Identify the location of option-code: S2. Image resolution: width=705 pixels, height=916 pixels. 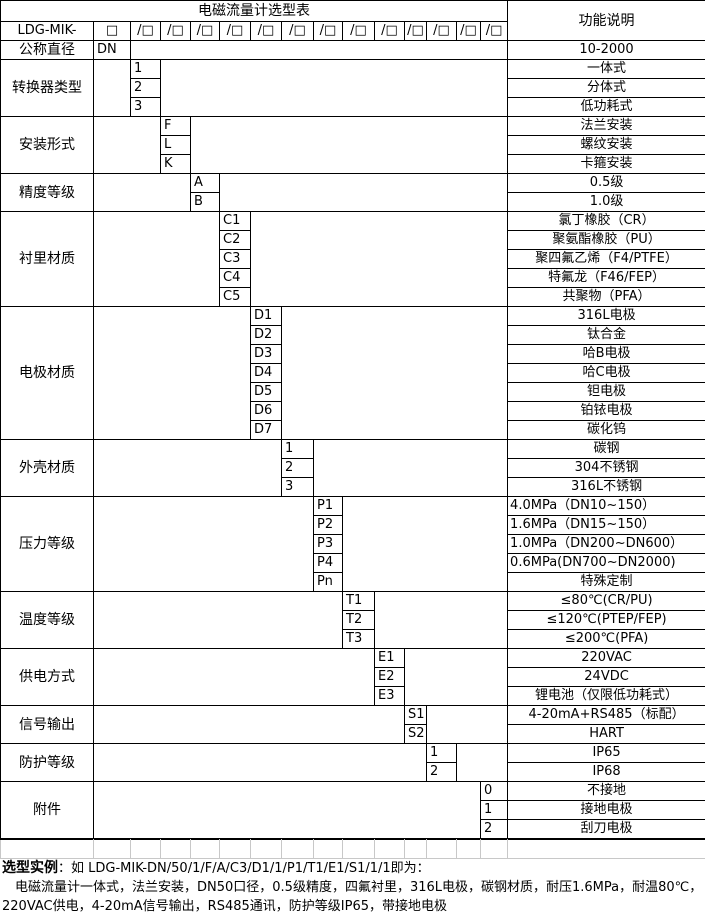
(415, 734).